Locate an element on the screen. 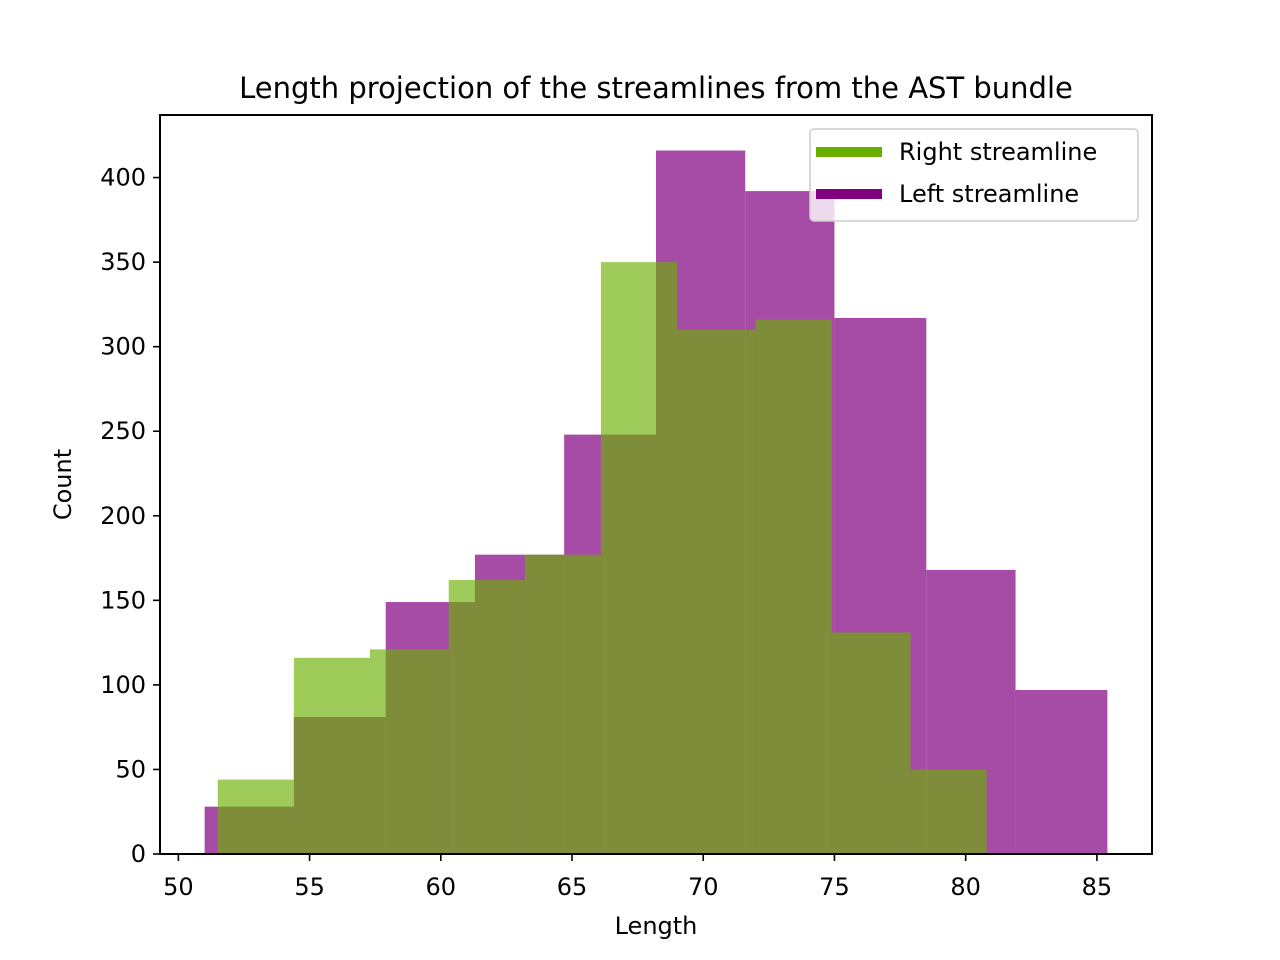 This screenshot has height=960, width=1280. x-tick-label: 60 is located at coordinates (441, 887).